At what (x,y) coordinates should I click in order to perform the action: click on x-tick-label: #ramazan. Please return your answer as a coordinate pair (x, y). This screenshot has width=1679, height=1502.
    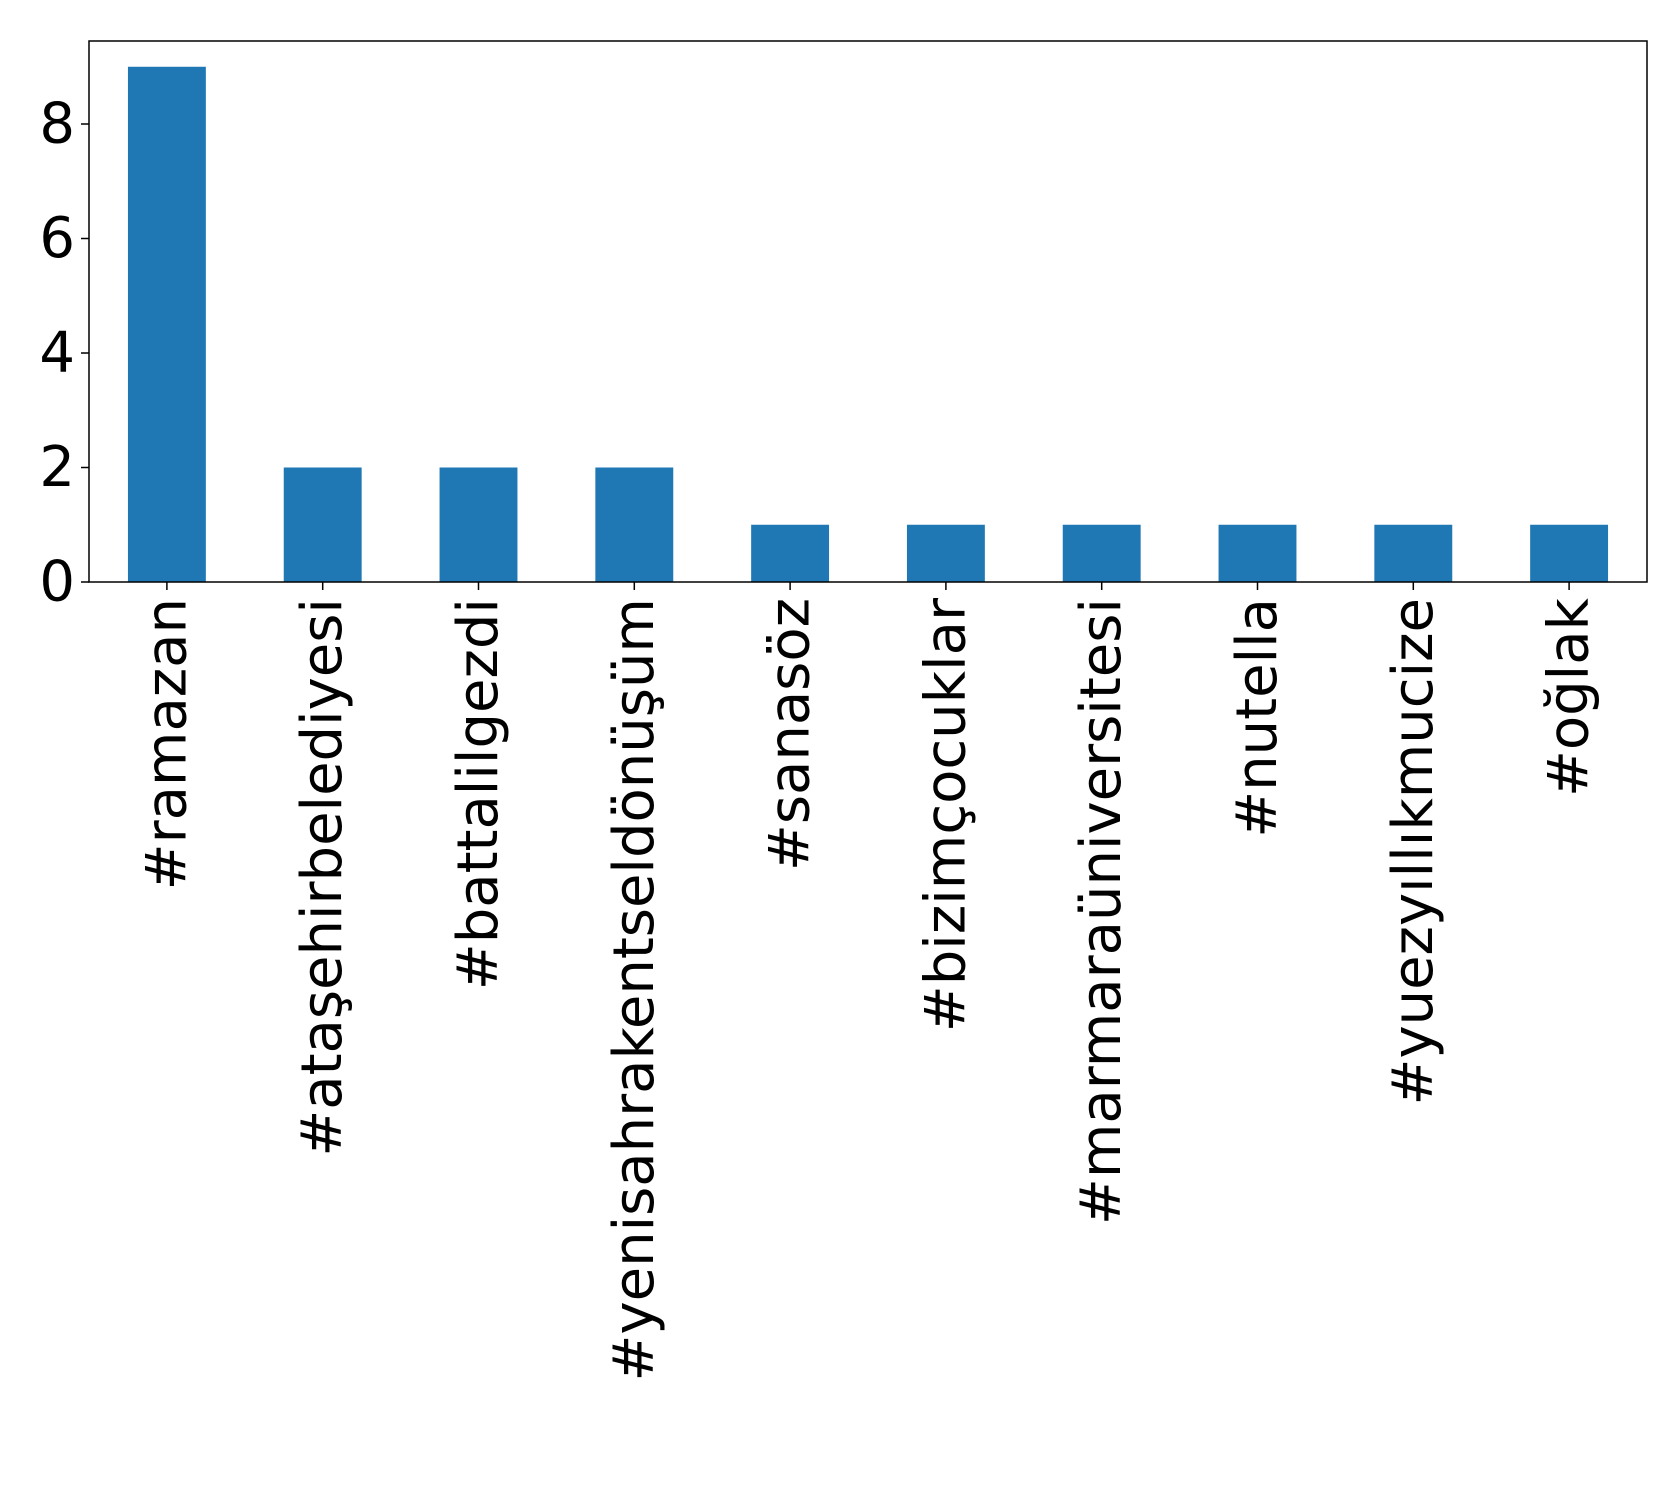
    Looking at the image, I should click on (166, 744).